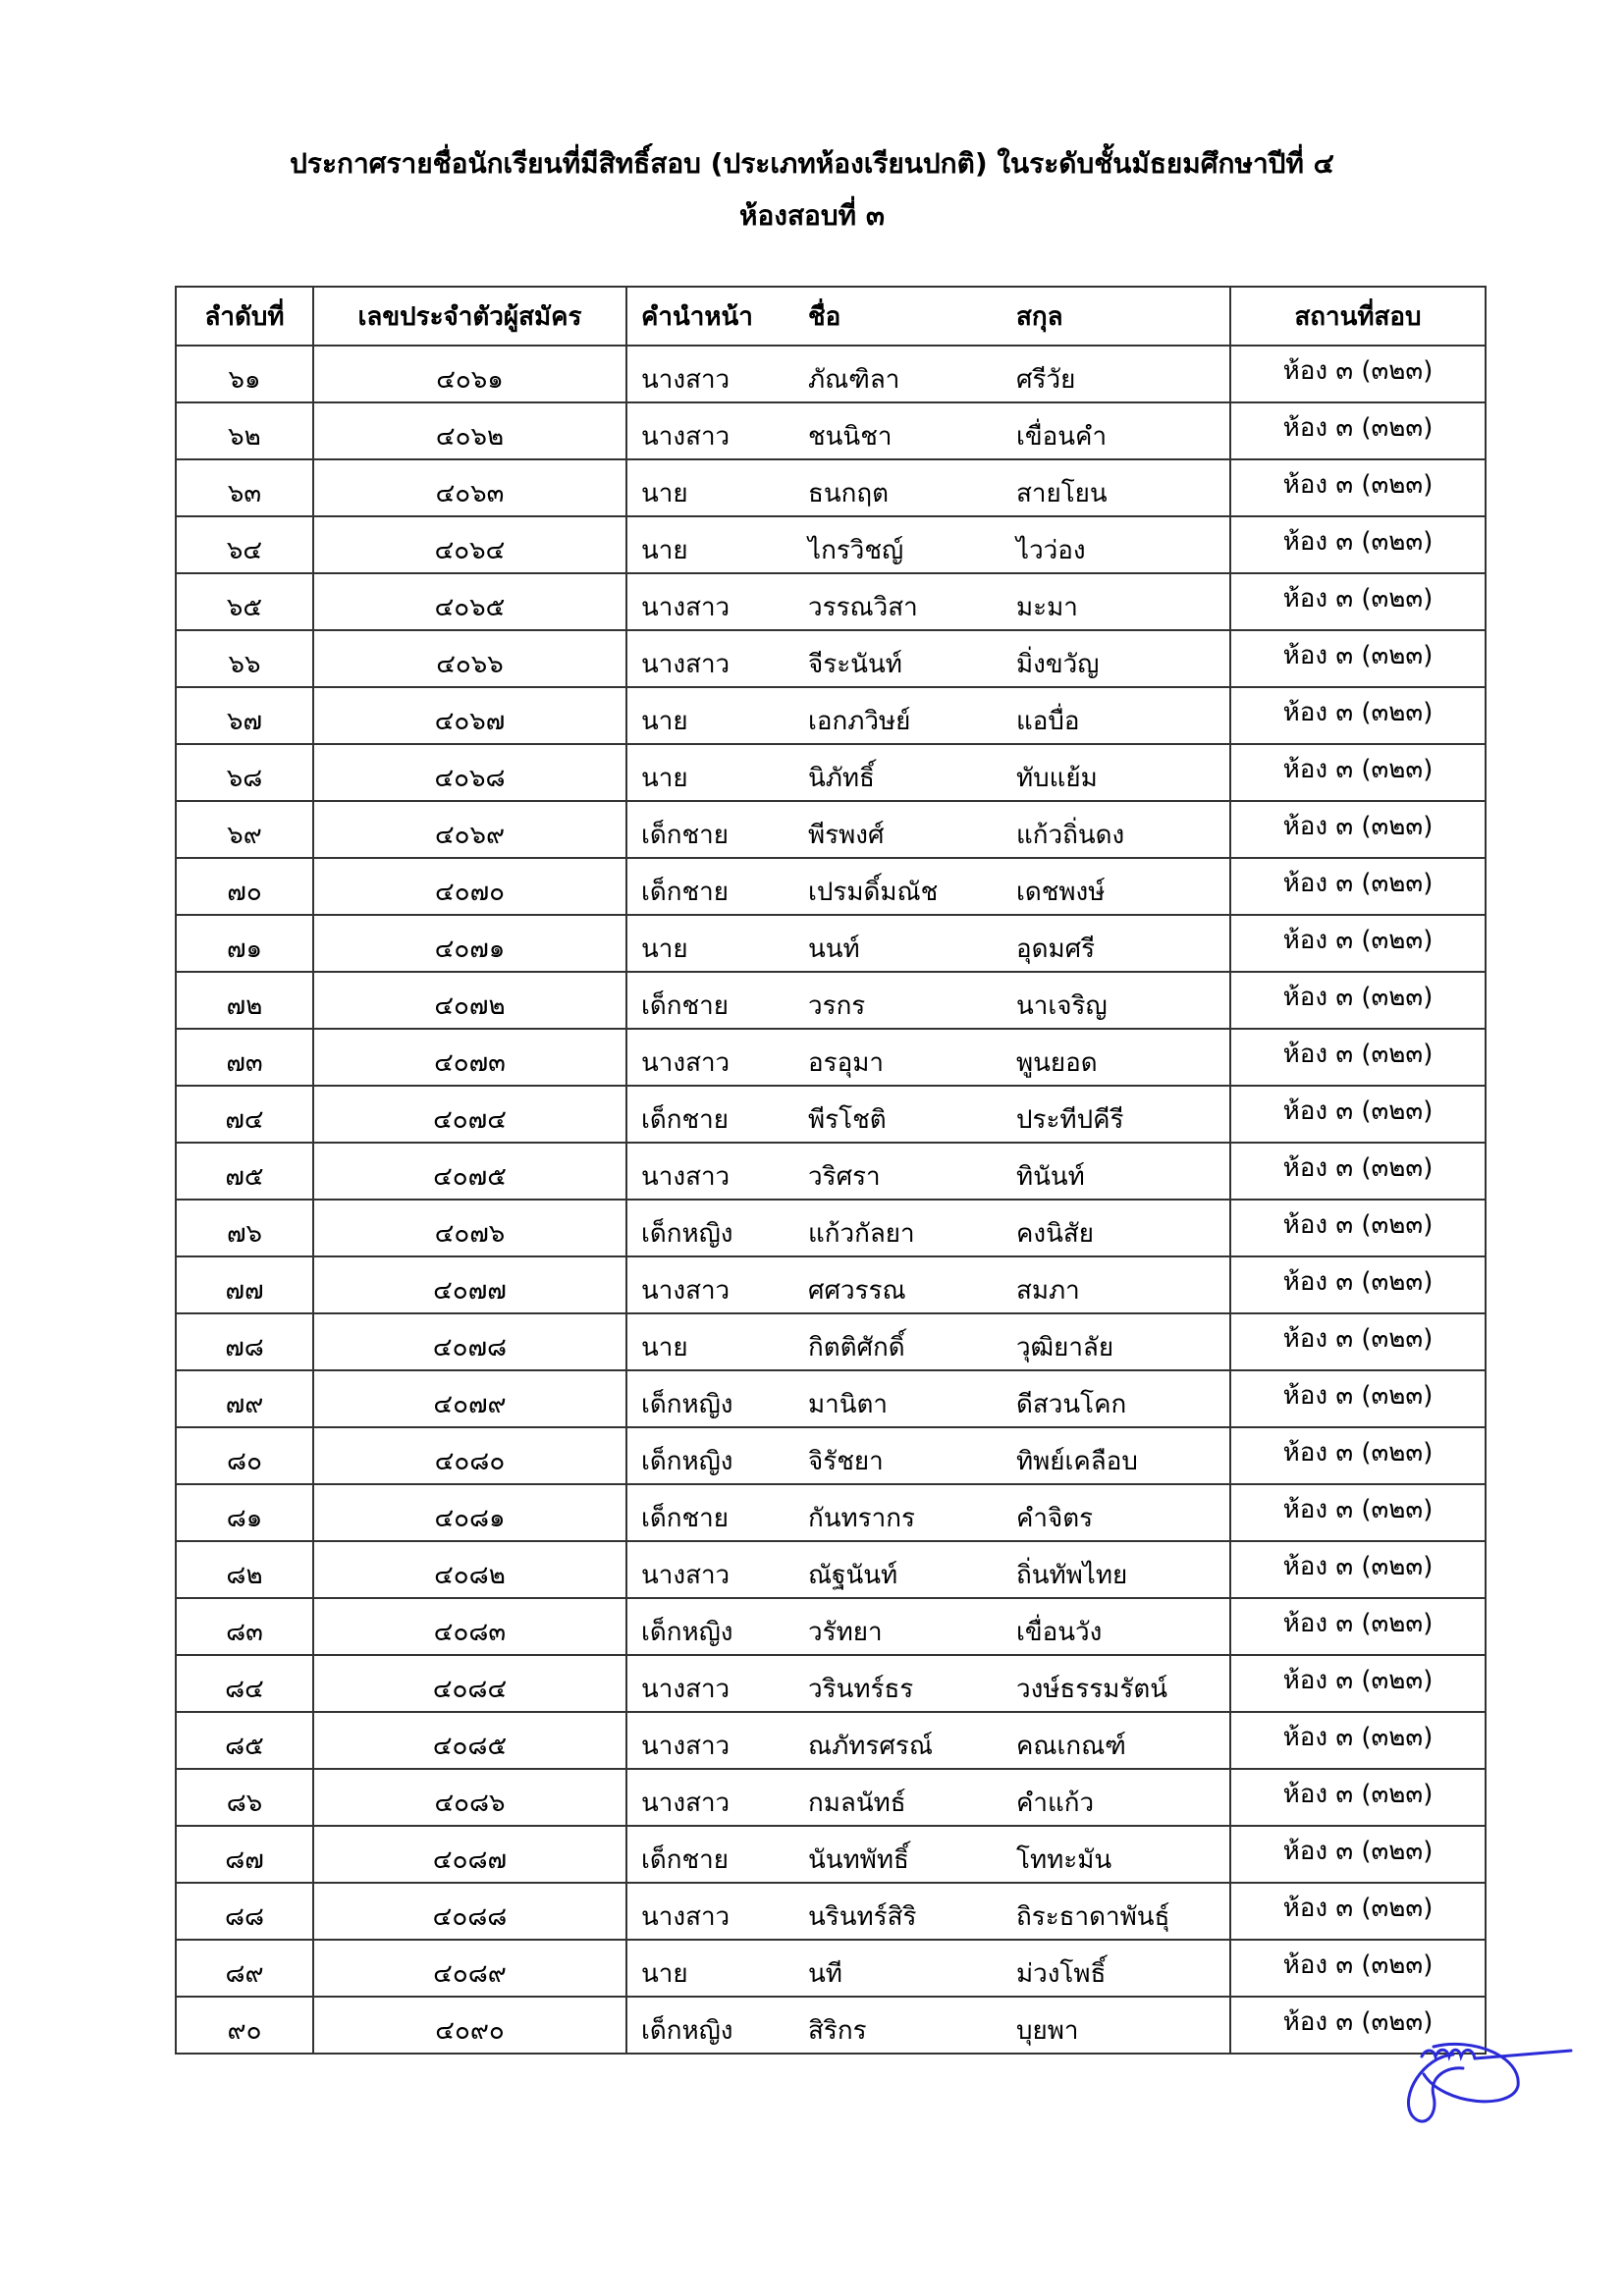 The image size is (1624, 2296). Describe the element at coordinates (1123, 488) in the screenshot. I see `last-name-cell: สายโยน` at that location.